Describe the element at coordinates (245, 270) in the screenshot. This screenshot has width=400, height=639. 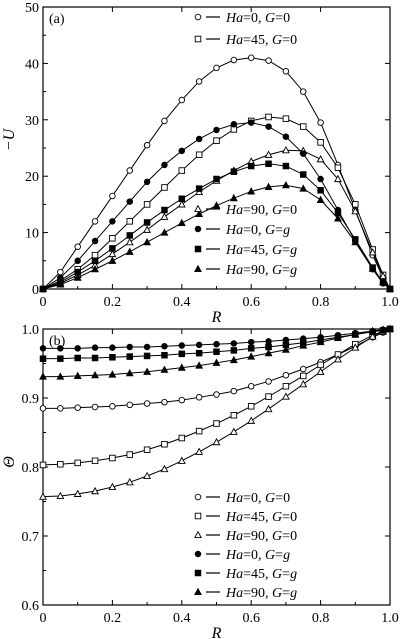
I see `legend-entry: Ha=90, G=g` at that location.